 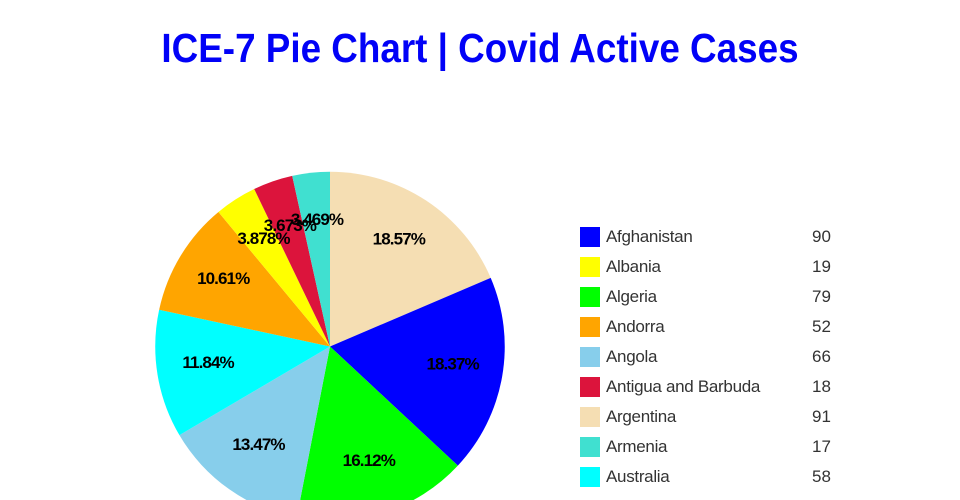 I want to click on svg-text: 3.673%, so click(x=290, y=225).